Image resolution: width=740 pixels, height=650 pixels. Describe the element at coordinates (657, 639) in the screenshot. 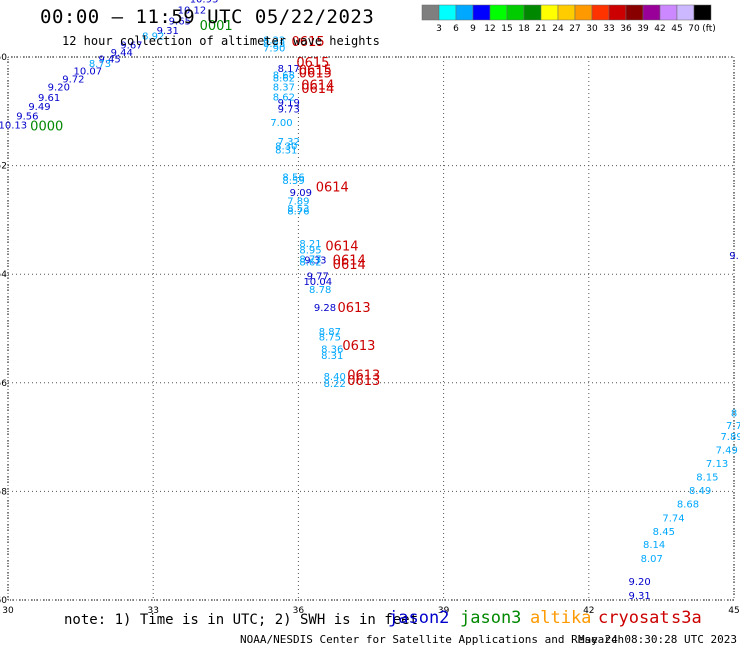

I see `footer-date: May 24 08:30:28 UTC 2023` at that location.